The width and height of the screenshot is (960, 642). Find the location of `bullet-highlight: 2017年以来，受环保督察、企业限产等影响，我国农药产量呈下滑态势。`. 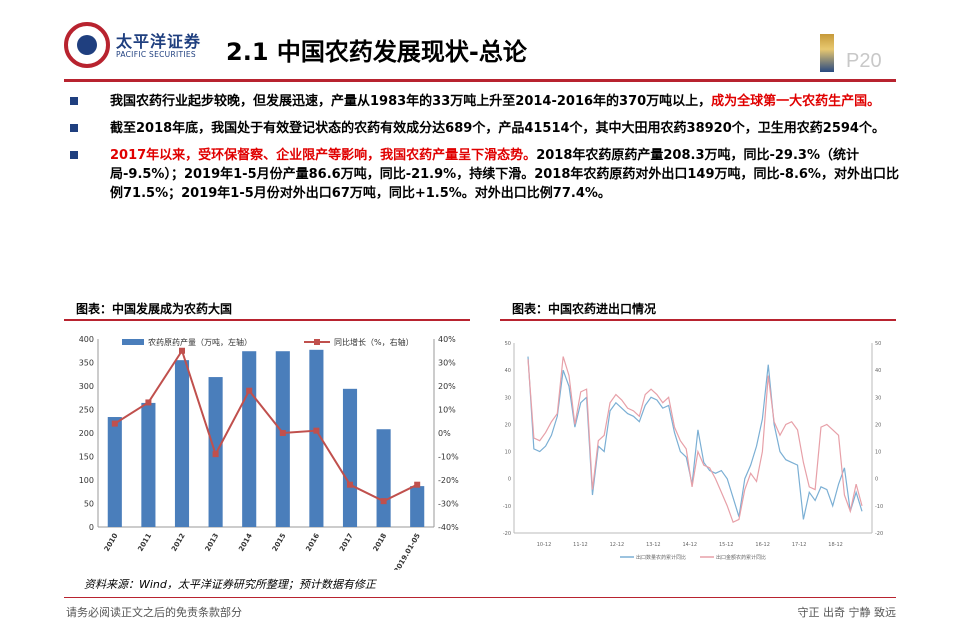

bullet-highlight: 2017年以来，受环保督察、企业限产等影响，我国农药产量呈下滑态势。 is located at coordinates (323, 155).